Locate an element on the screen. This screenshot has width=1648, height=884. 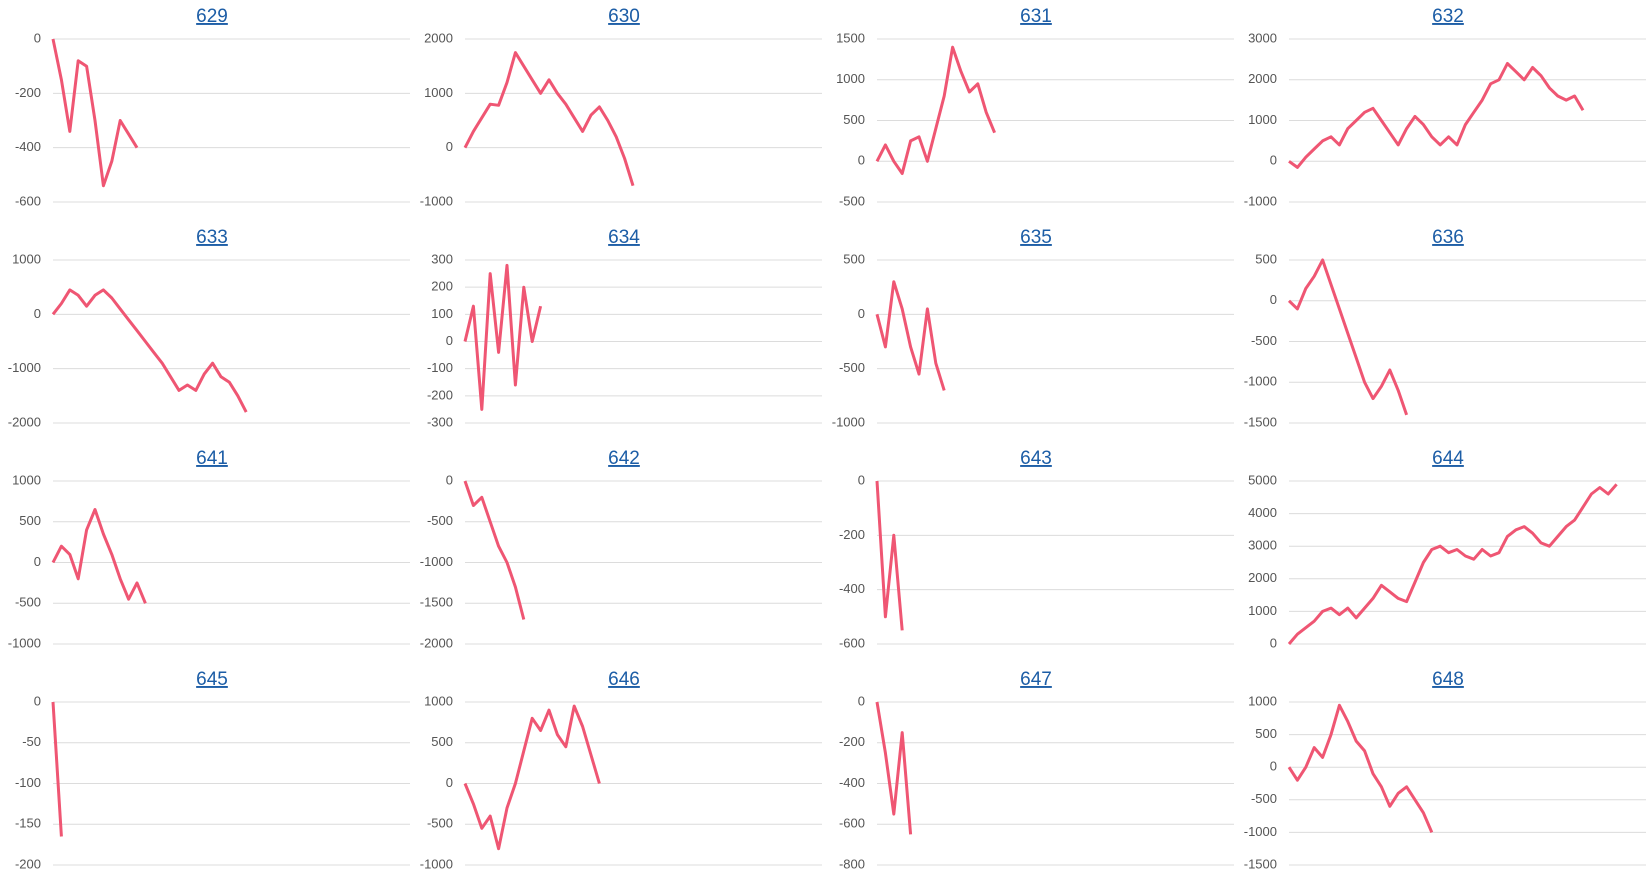
y-tick-label: 300 is located at coordinates (442, 258).